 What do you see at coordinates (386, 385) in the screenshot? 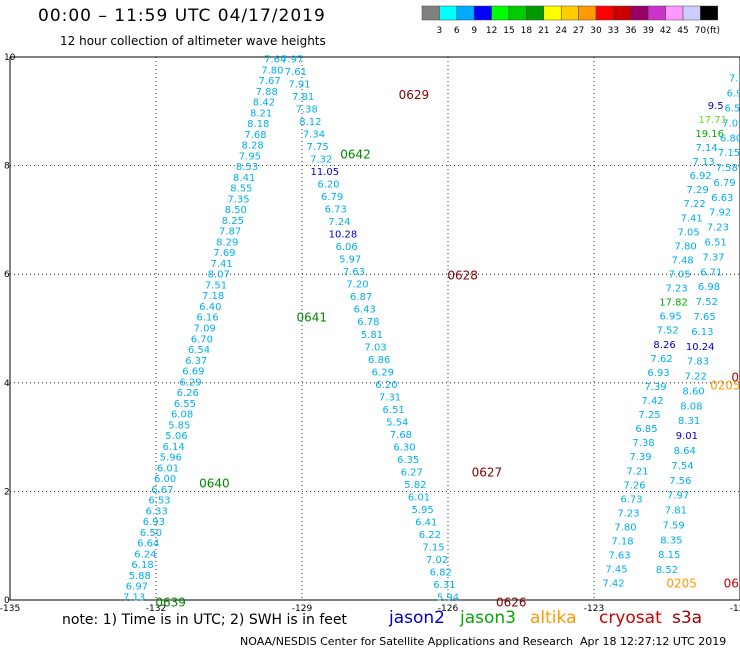
I see `swh-value: 6.20` at bounding box center [386, 385].